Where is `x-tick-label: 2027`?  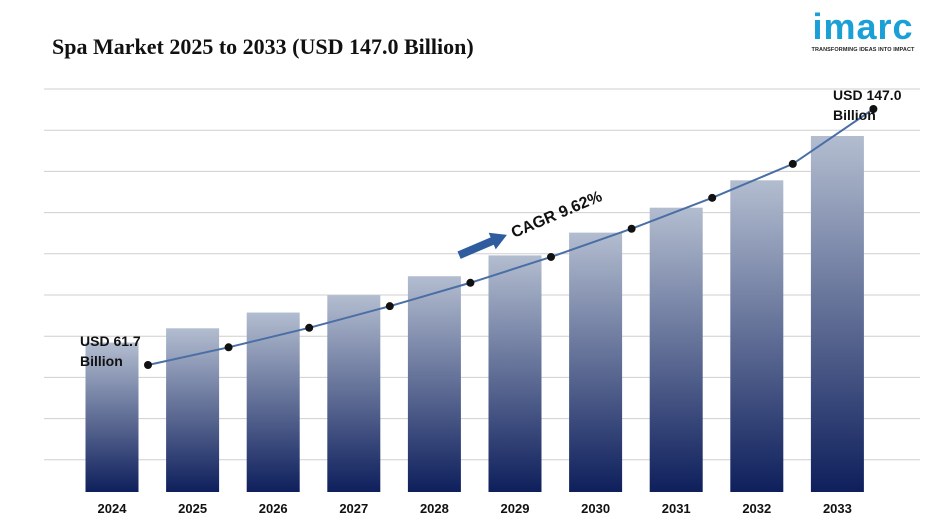
x-tick-label: 2027 is located at coordinates (353, 508).